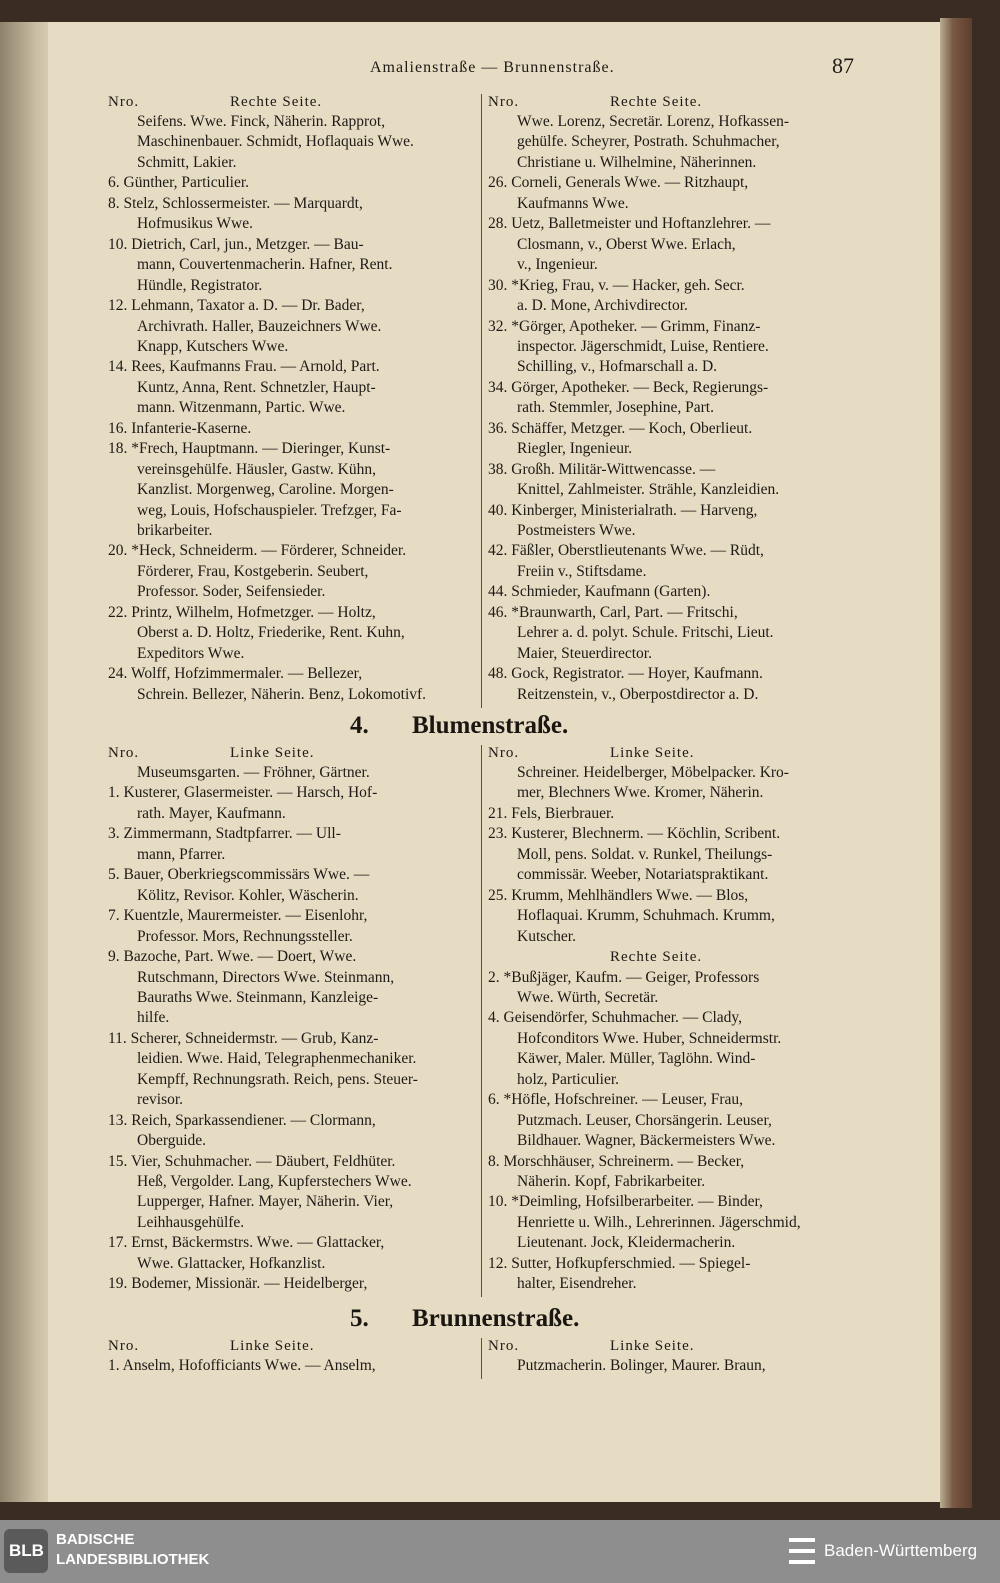 This screenshot has height=1583, width=1000. What do you see at coordinates (231, 1263) in the screenshot?
I see `entry-line: Wwe. Glattacker, Hofkanzlist.` at bounding box center [231, 1263].